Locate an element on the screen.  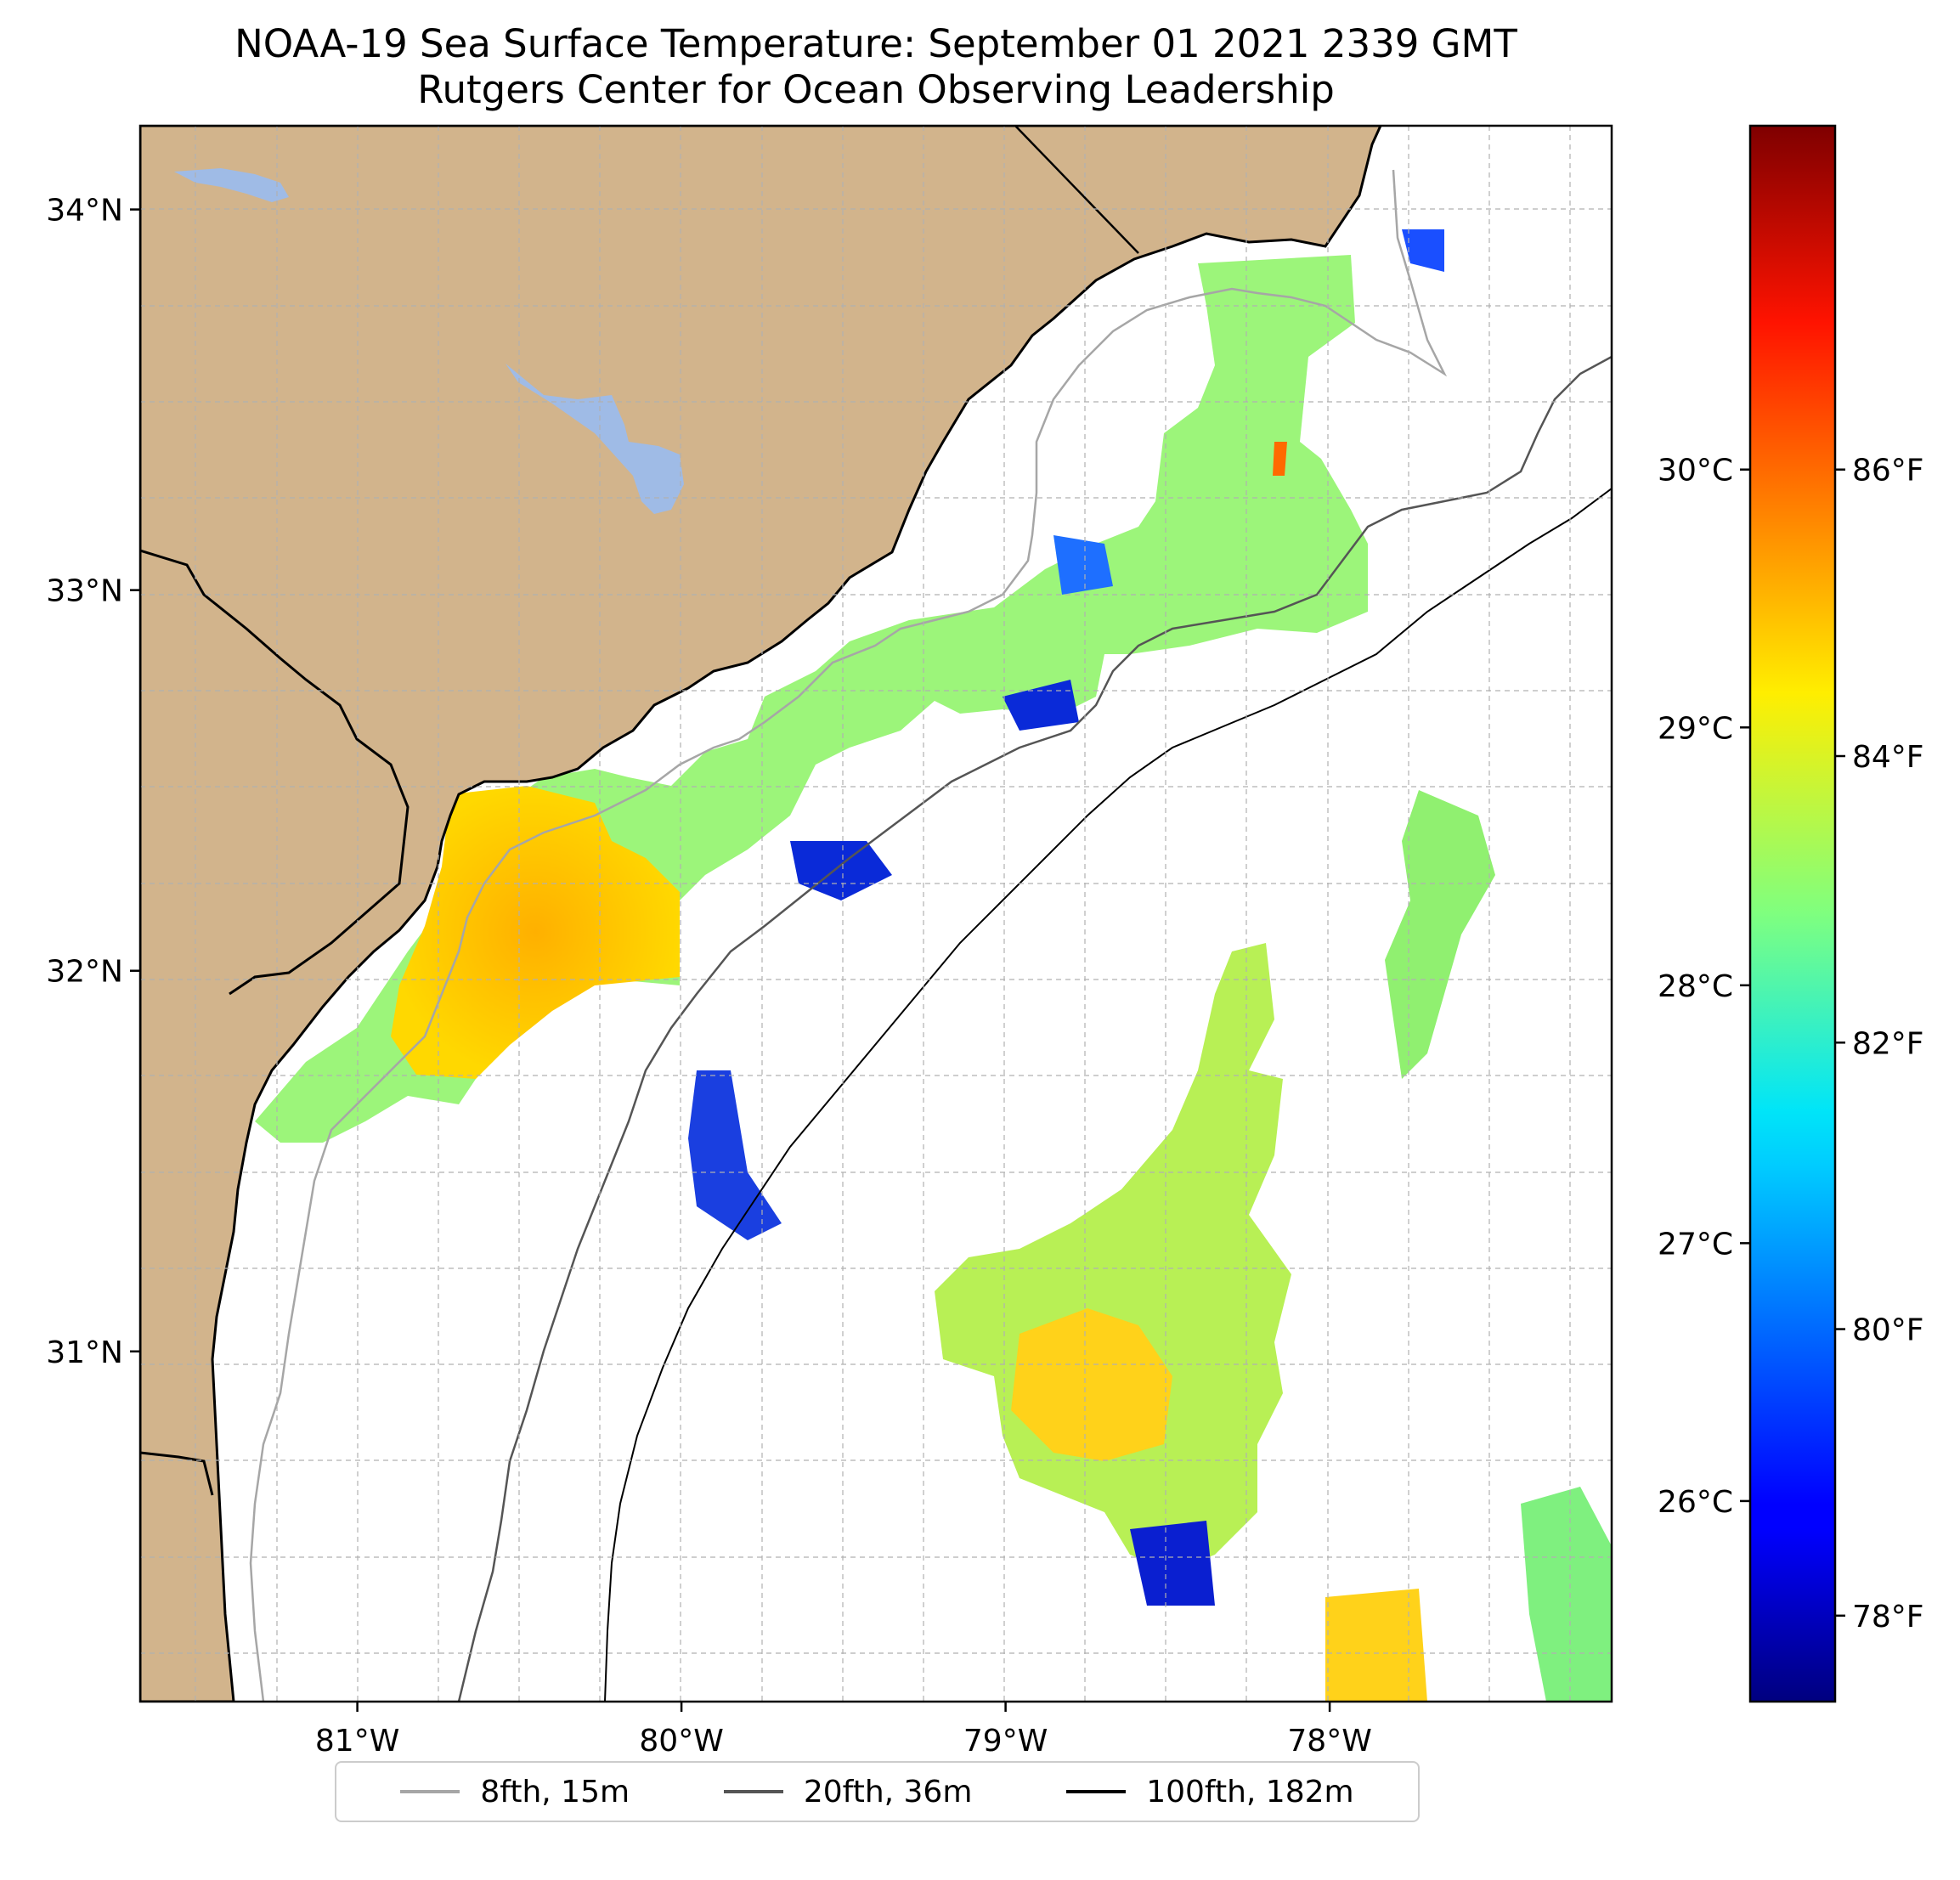
colorbar-c-label: 30°C is located at coordinates (1695, 471).